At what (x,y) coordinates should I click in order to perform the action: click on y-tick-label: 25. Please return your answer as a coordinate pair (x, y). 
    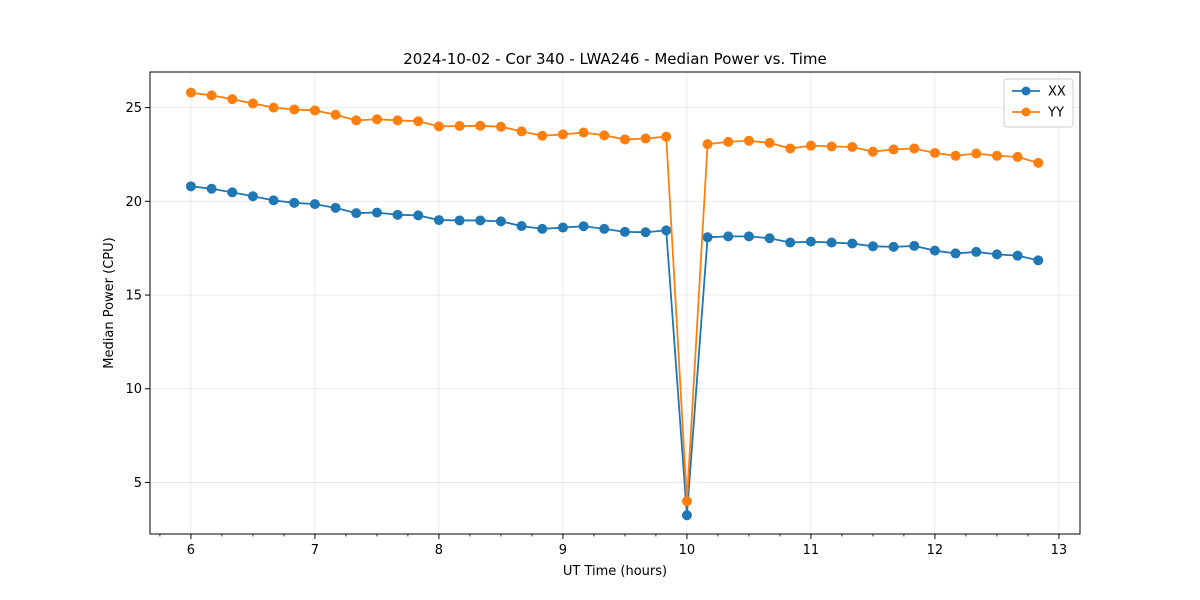
    Looking at the image, I should click on (133, 108).